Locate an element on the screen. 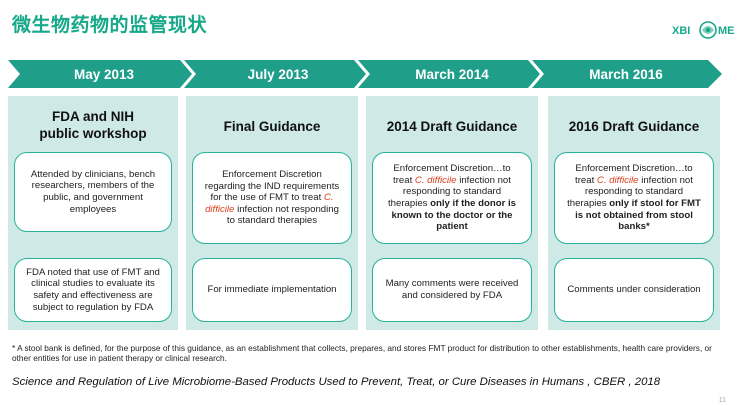 The height and width of the screenshot is (406, 740). outcome-card: For immediate implementation is located at coordinates (272, 290).